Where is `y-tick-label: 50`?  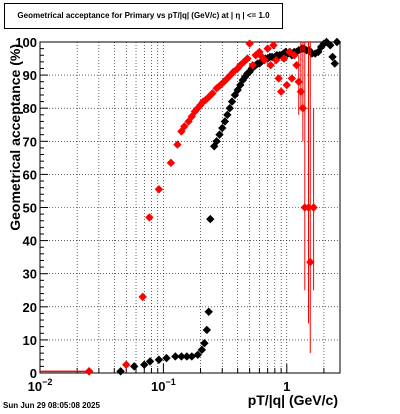 y-tick-label: 50 is located at coordinates (30, 208).